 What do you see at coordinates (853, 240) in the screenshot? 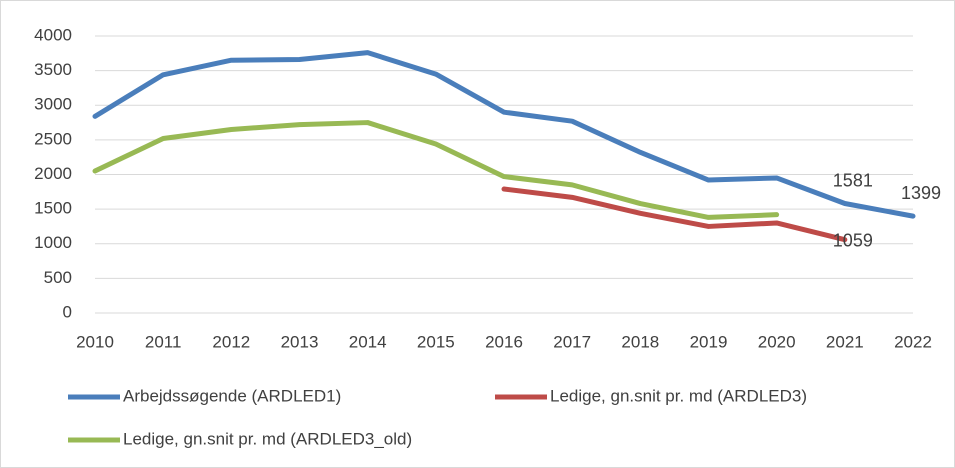
I see `data-label: 1059` at bounding box center [853, 240].